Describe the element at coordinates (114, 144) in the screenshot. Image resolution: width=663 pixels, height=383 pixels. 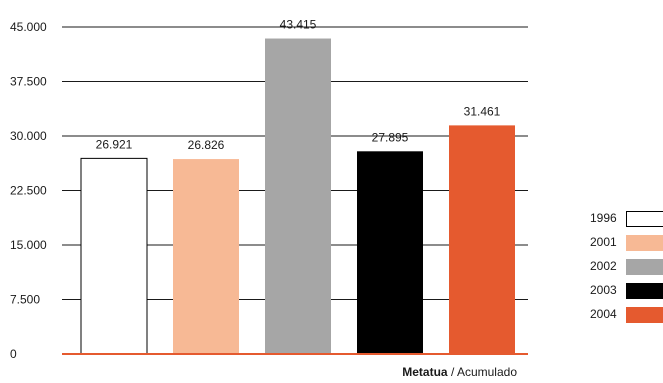
I see `data-label-1996: 26.921` at that location.